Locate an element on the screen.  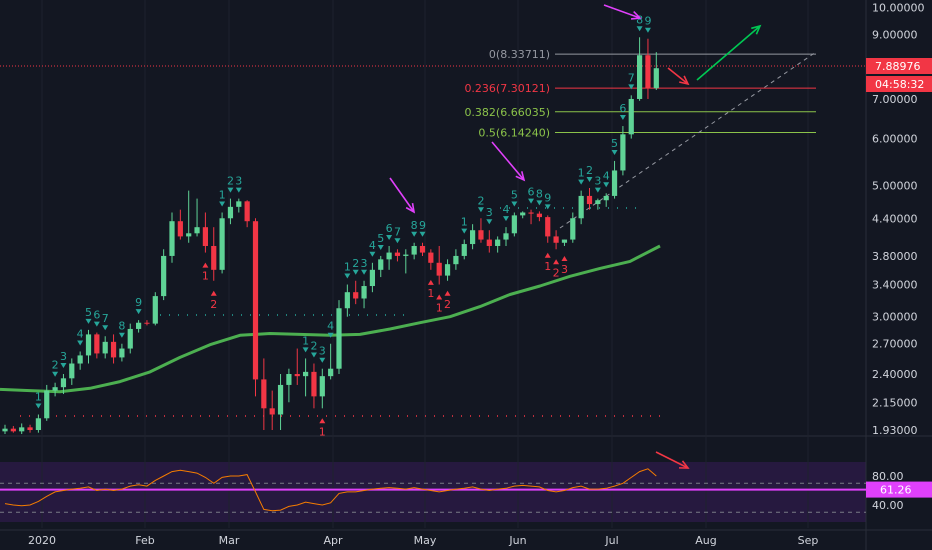
time-axis-tick: 2020 is located at coordinates (42, 540).